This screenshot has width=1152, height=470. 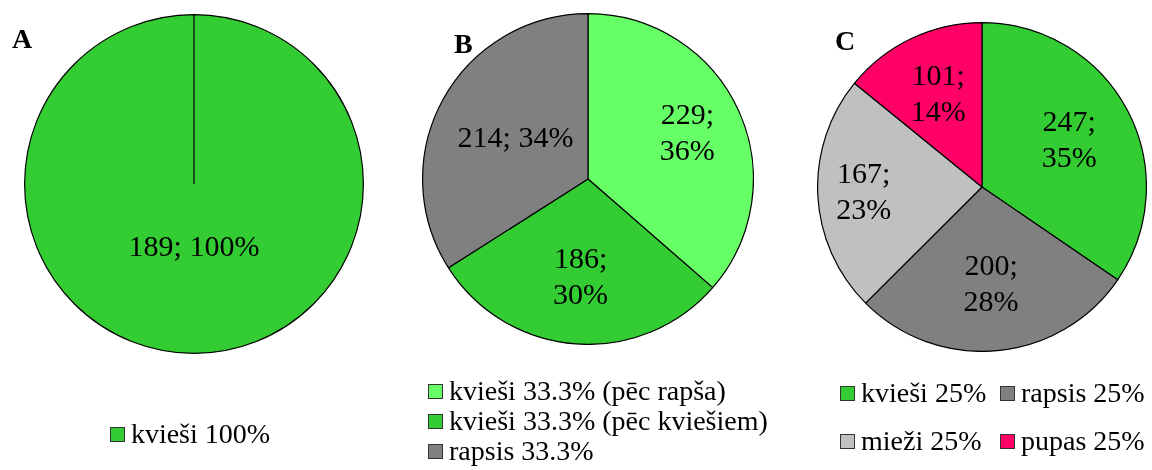 What do you see at coordinates (521, 450) in the screenshot?
I see `legend-label: rapsis 33.3%` at bounding box center [521, 450].